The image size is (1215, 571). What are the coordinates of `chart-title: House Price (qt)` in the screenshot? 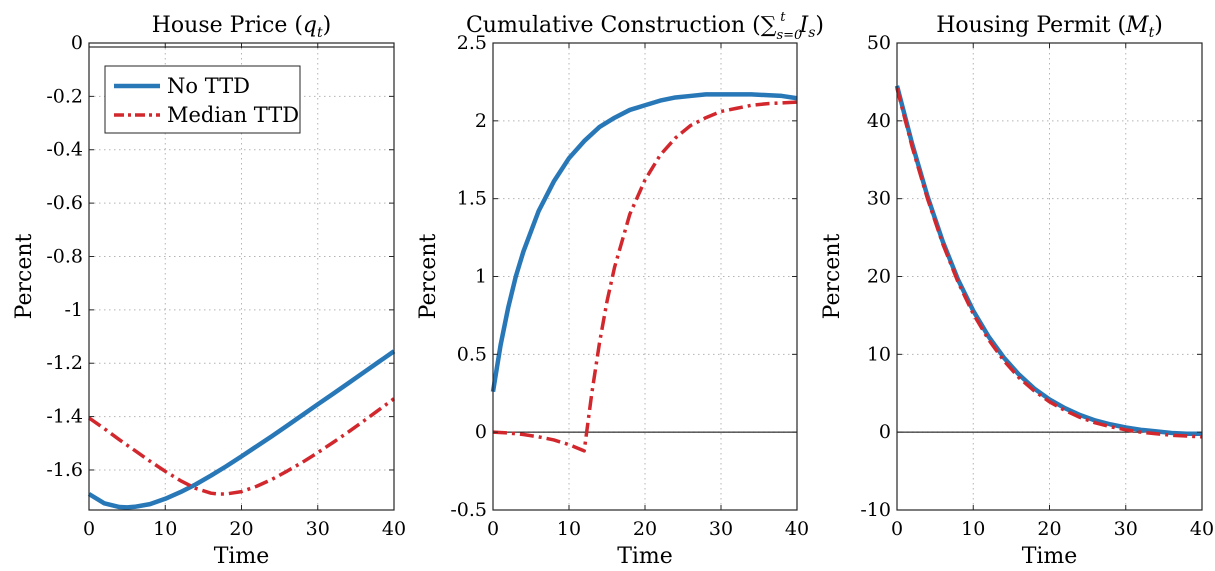 It's located at (242, 27).